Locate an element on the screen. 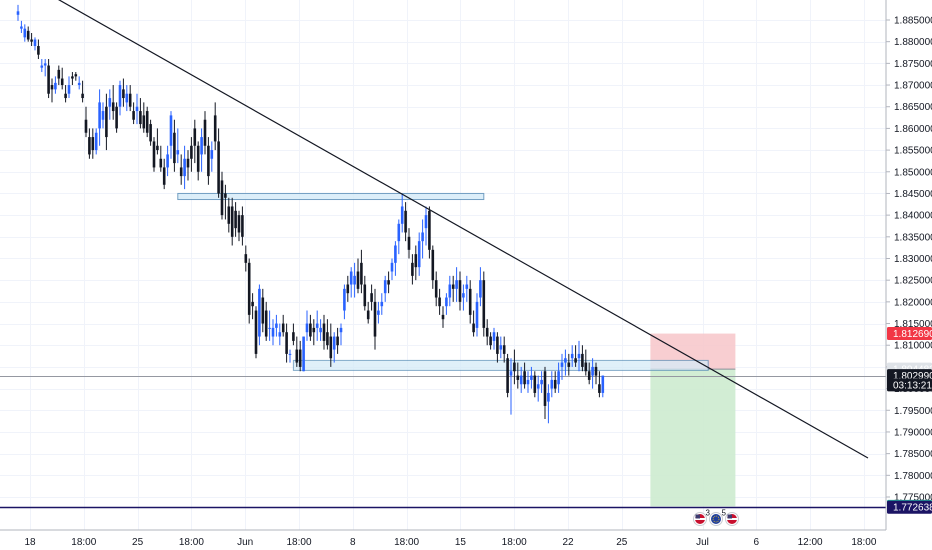  take-profit-zone is located at coordinates (693, 438).